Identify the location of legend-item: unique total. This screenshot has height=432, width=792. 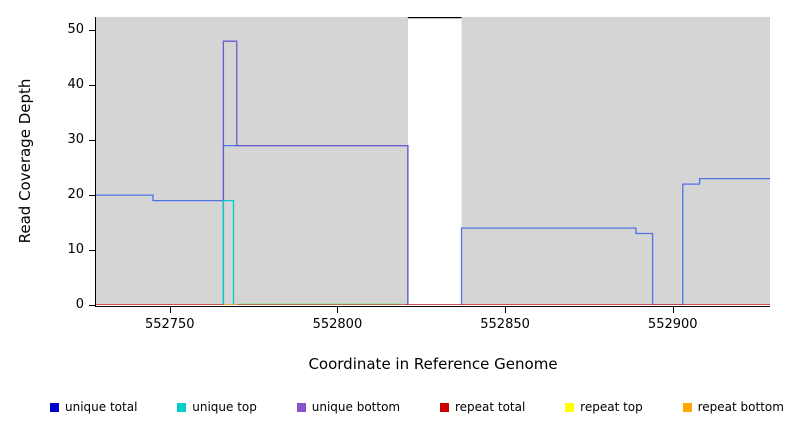
(93, 407).